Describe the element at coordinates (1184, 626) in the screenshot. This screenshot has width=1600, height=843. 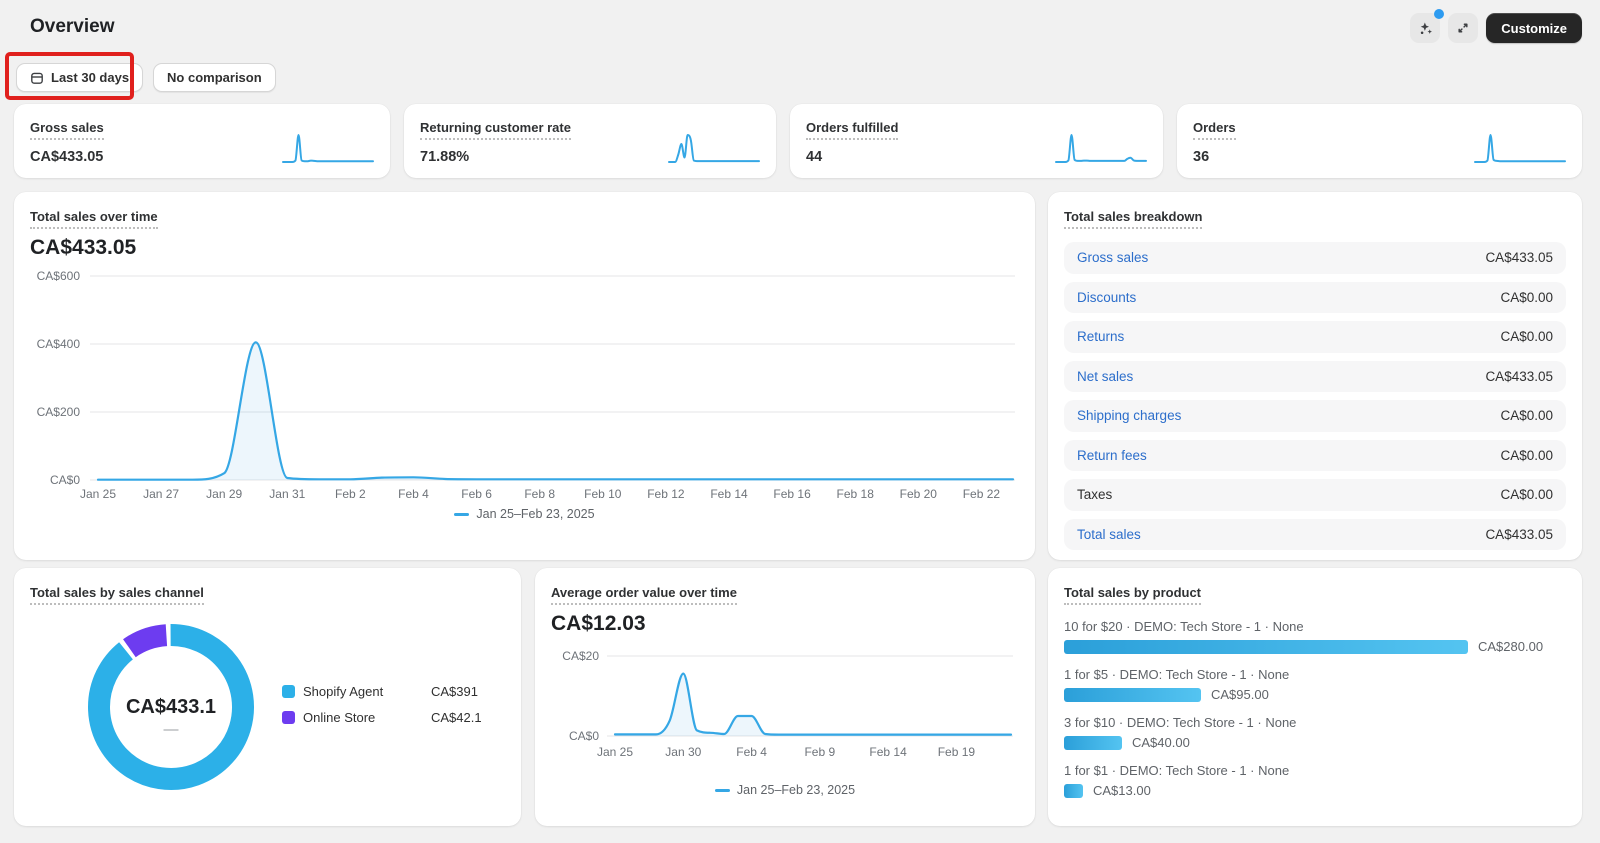
I see `product-label: 10 for $20 · DEMO: Tech Store - 1 · None` at that location.